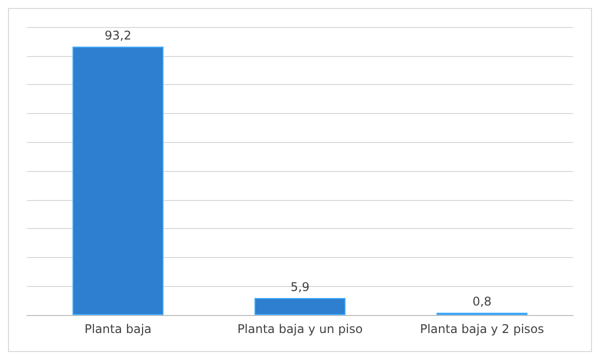 This screenshot has width=600, height=360. Describe the element at coordinates (482, 329) in the screenshot. I see `x-tick-label: Planta baja y 2 pisos` at that location.